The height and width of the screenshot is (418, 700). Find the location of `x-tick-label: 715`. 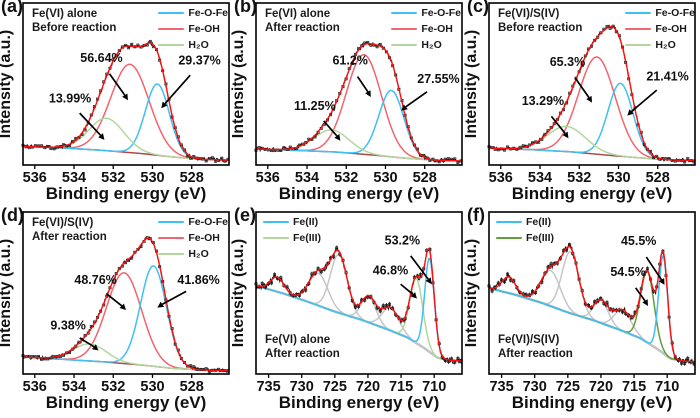

x-tick-label: 715 is located at coordinates (401, 387).